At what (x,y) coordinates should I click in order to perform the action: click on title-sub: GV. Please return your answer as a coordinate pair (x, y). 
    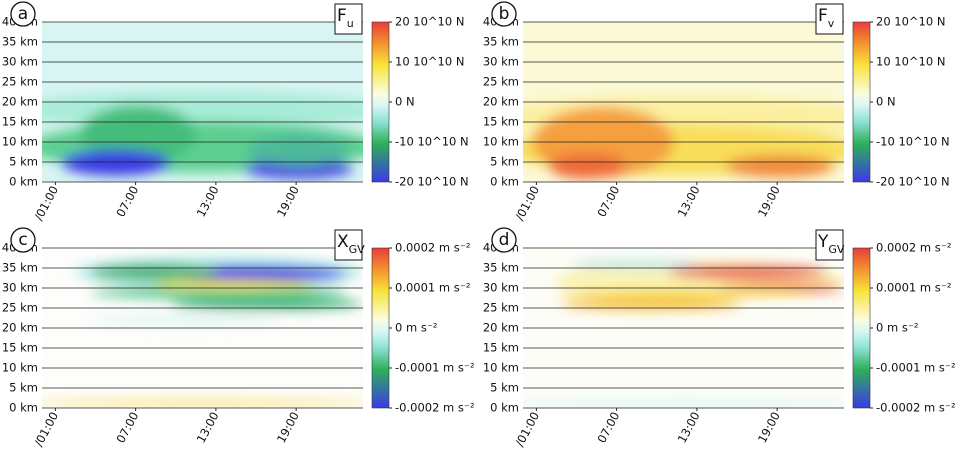
    Looking at the image, I should click on (836, 249).